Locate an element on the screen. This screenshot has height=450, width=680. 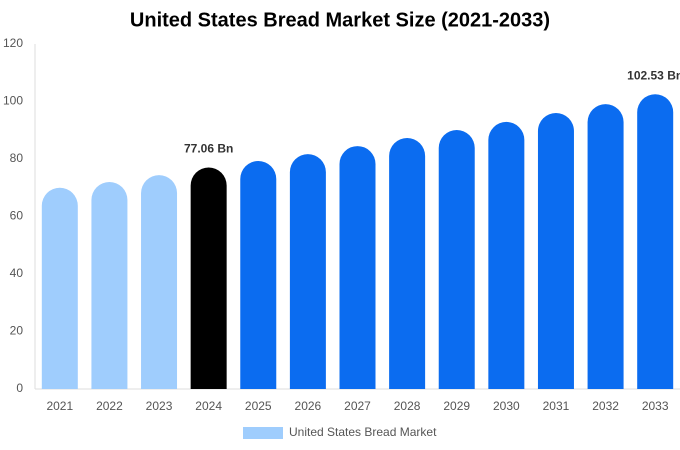
y-tick-label: 0 is located at coordinates (19, 388).